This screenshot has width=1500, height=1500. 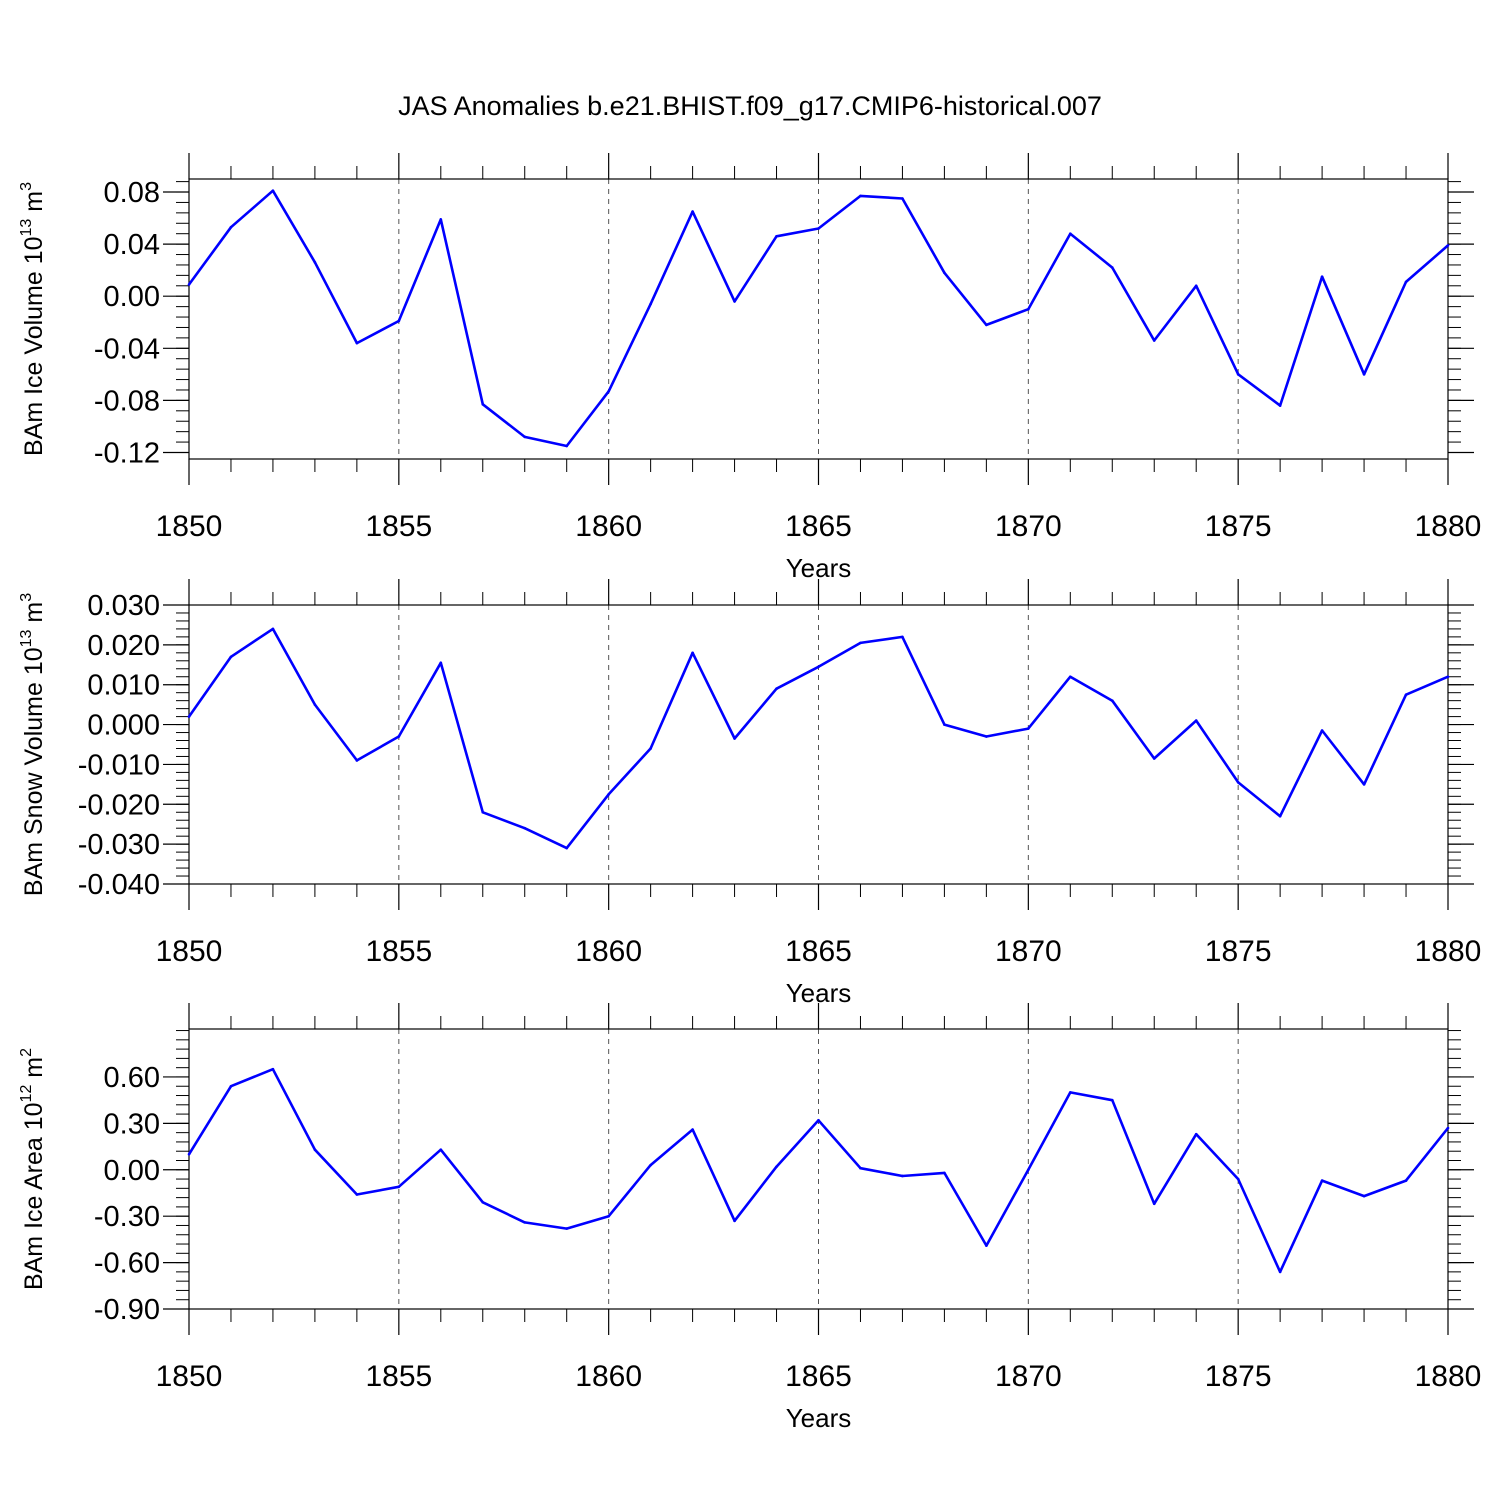 I want to click on y-tick-label: 0.020, so click(x=123, y=646).